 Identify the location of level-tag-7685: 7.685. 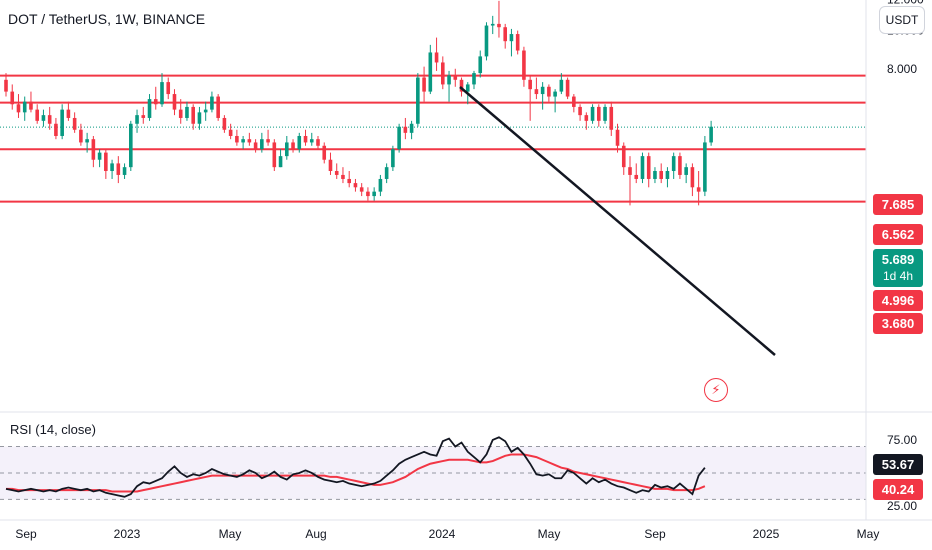
(898, 204).